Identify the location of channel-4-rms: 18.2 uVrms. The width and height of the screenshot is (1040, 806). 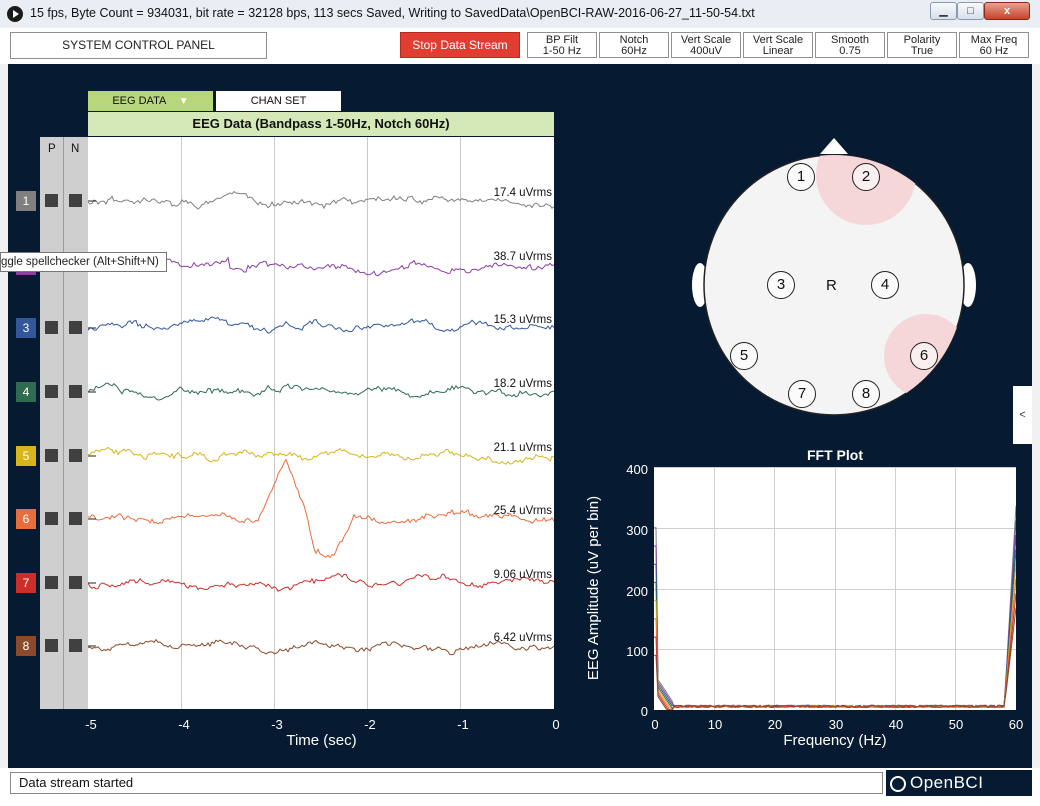
(522, 384).